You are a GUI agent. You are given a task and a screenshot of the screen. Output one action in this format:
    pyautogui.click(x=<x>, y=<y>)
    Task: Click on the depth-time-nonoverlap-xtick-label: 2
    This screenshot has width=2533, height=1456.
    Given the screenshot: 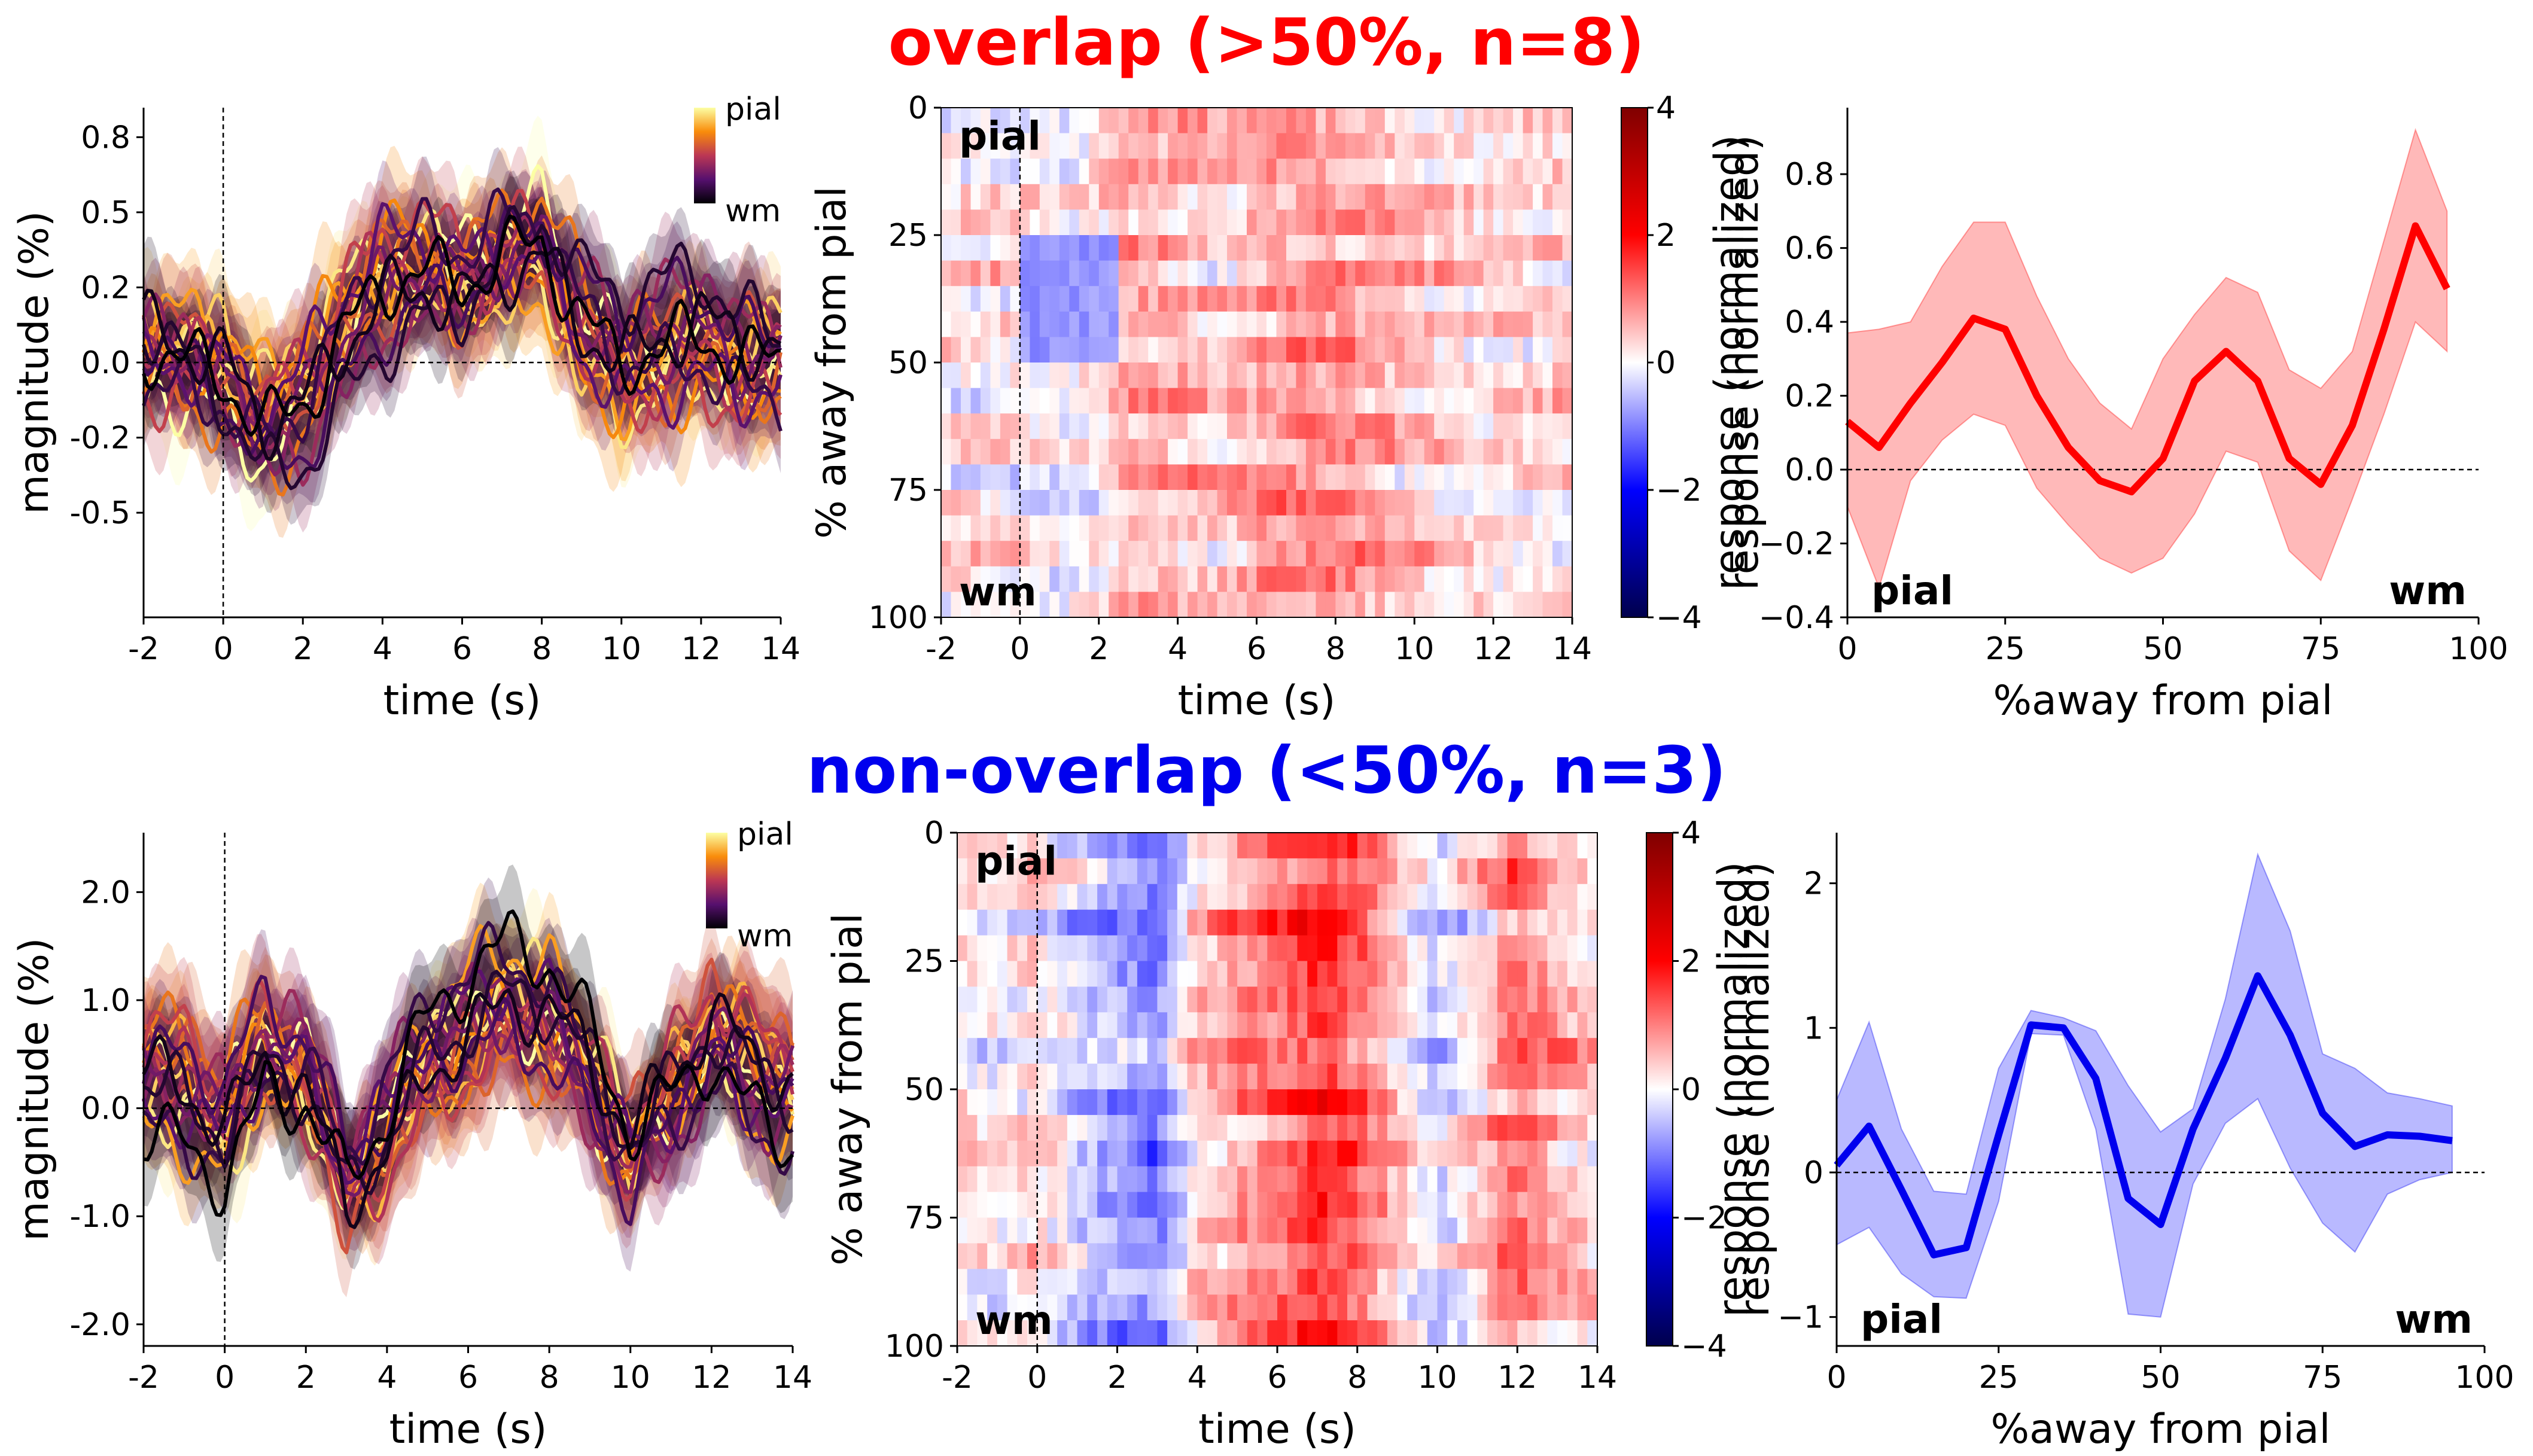 What is the action you would take?
    pyautogui.click(x=1117, y=1378)
    